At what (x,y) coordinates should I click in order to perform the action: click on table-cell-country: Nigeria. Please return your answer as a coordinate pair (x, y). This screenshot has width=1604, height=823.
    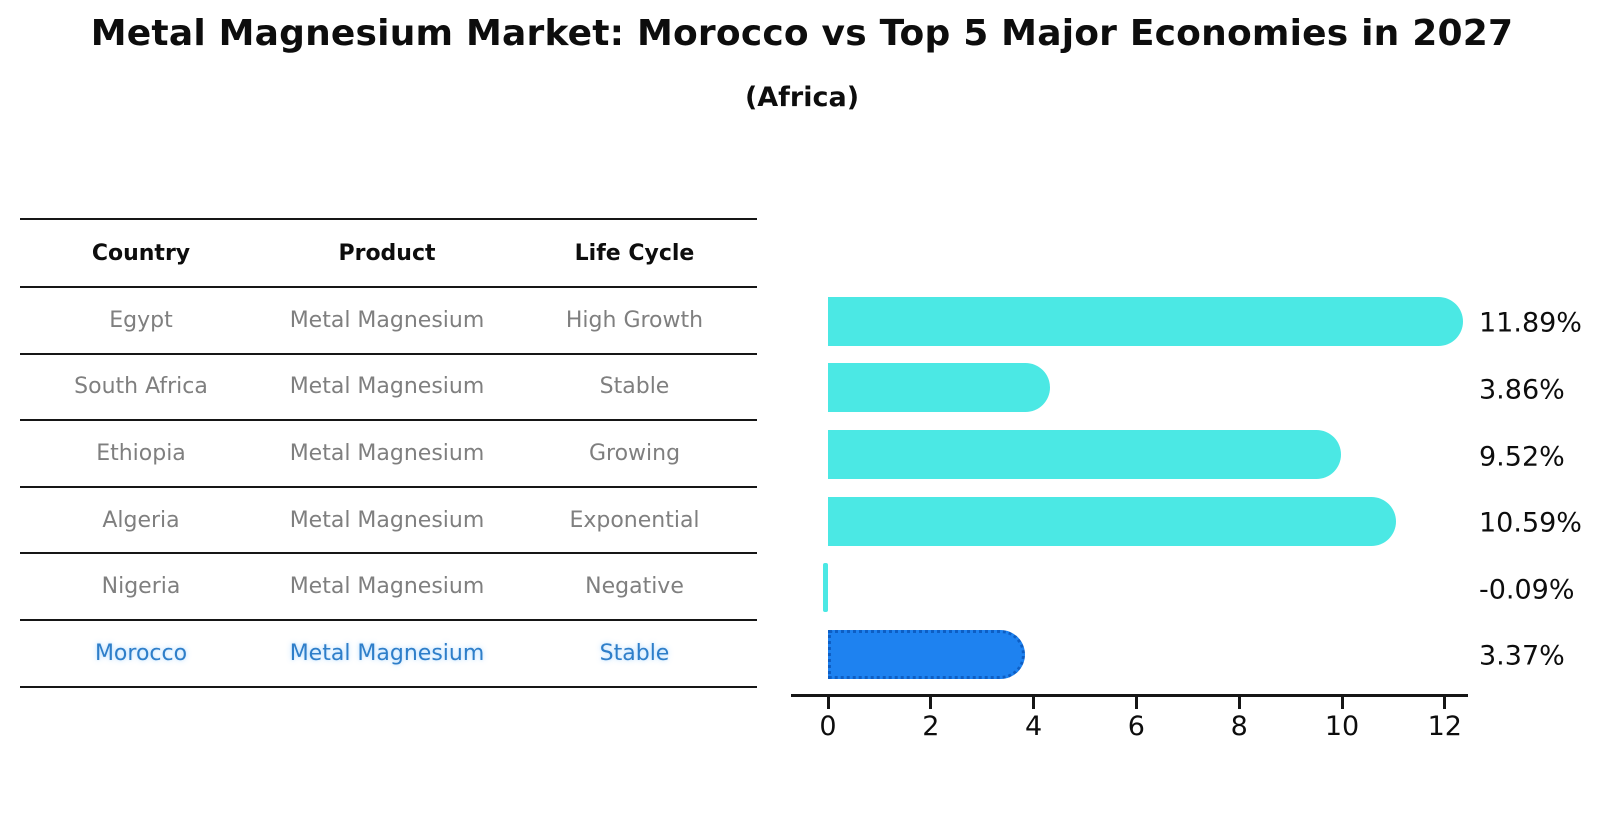
    Looking at the image, I should click on (141, 587).